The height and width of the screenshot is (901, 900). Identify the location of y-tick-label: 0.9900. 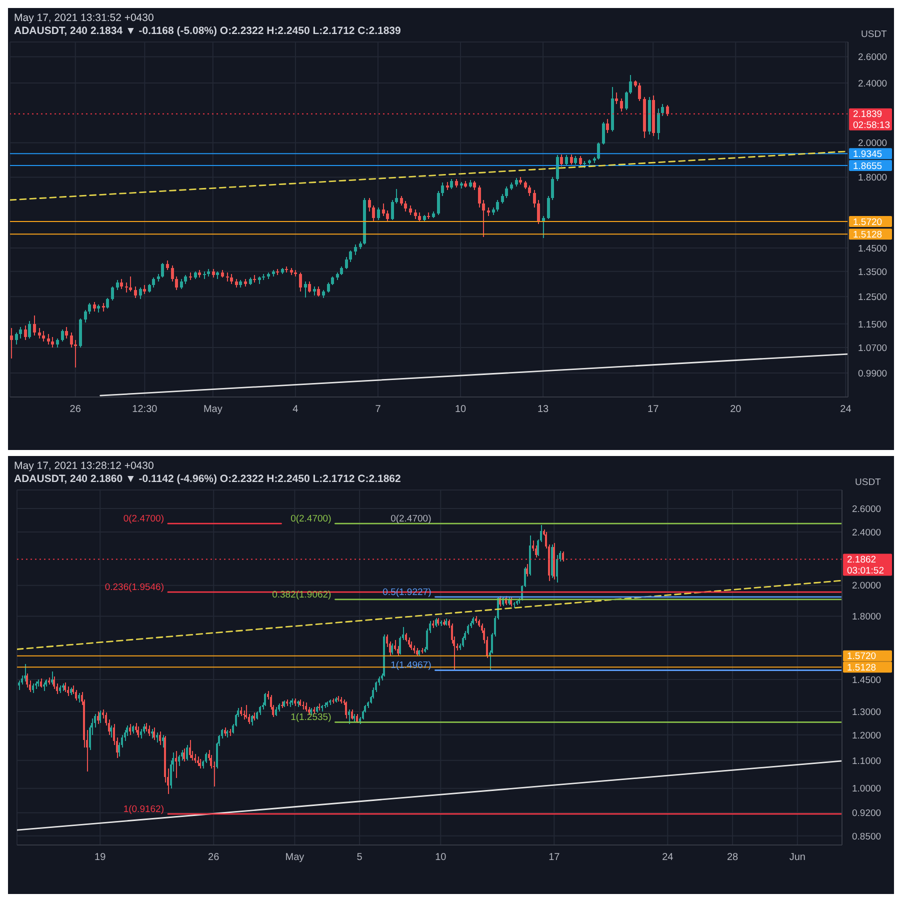
(873, 374).